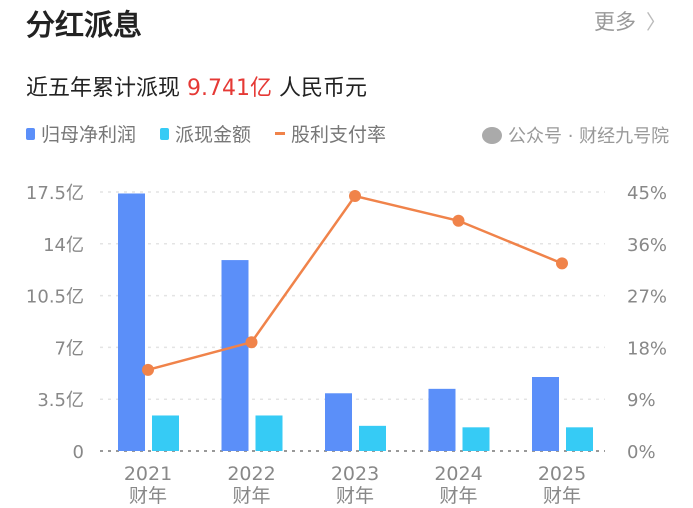 The height and width of the screenshot is (508, 693). What do you see at coordinates (562, 474) in the screenshot?
I see `x-tick-label: 2025` at bounding box center [562, 474].